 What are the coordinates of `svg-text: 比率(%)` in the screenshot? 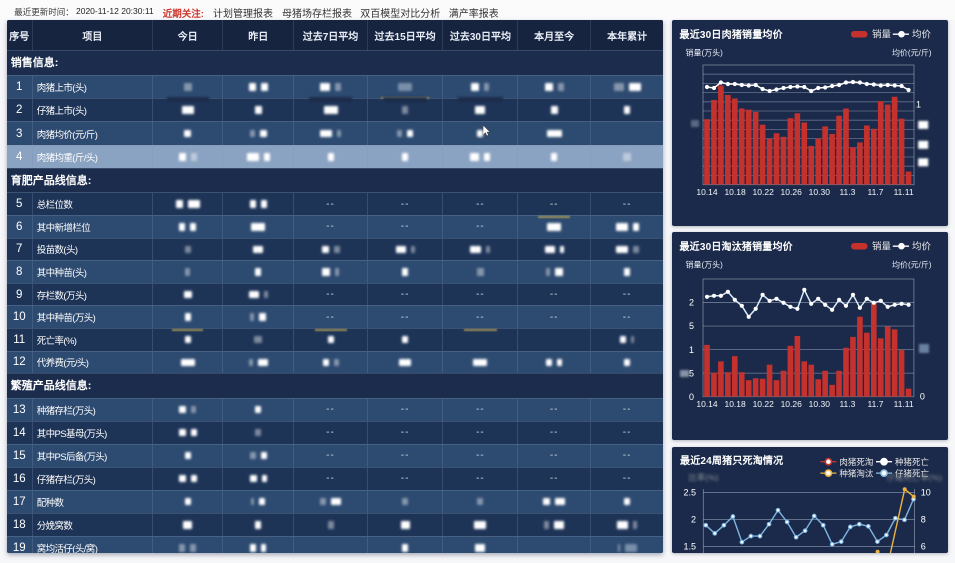 It's located at (703, 477).